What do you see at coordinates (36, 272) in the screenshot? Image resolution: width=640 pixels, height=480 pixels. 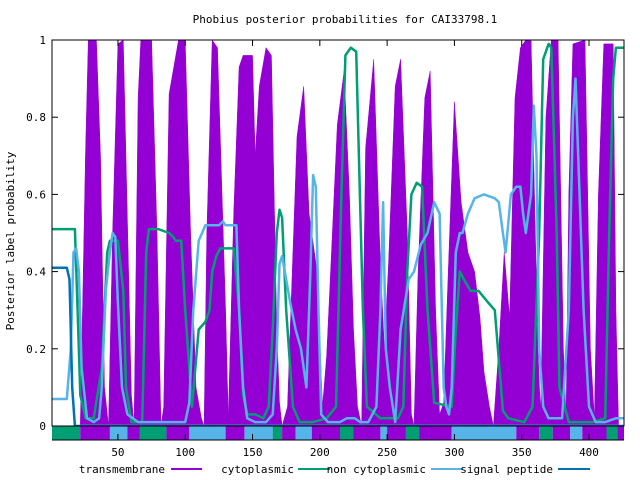 I see `y-tick-label: 0.4` at bounding box center [36, 272].